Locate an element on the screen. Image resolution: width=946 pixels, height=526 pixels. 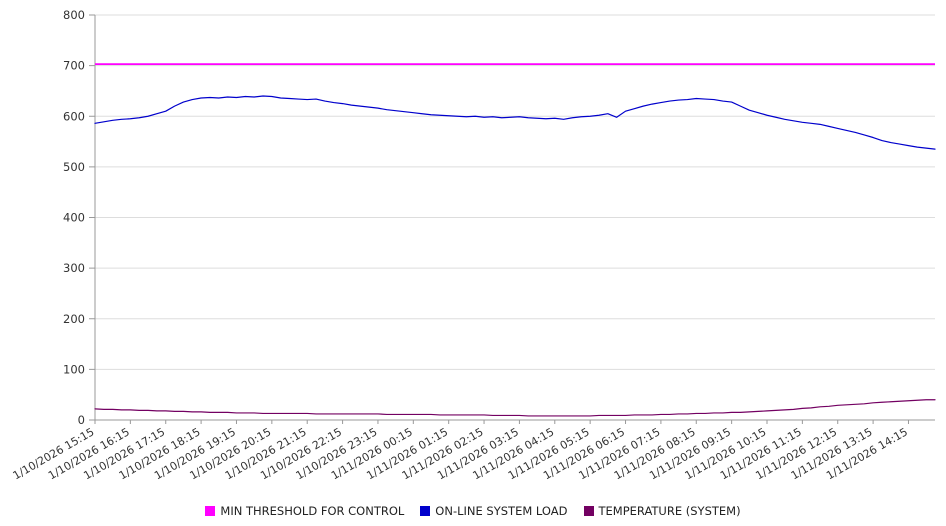
y-tick-label: 500 is located at coordinates (74, 167).